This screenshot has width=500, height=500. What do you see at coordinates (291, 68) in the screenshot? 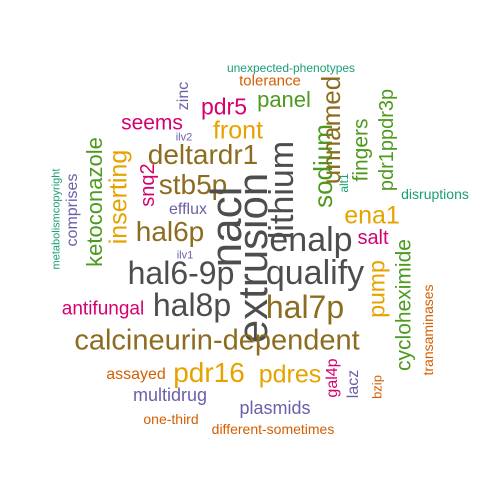
I see `word-unexpected-phenotypes: unexpected-phenotypes` at bounding box center [291, 68].